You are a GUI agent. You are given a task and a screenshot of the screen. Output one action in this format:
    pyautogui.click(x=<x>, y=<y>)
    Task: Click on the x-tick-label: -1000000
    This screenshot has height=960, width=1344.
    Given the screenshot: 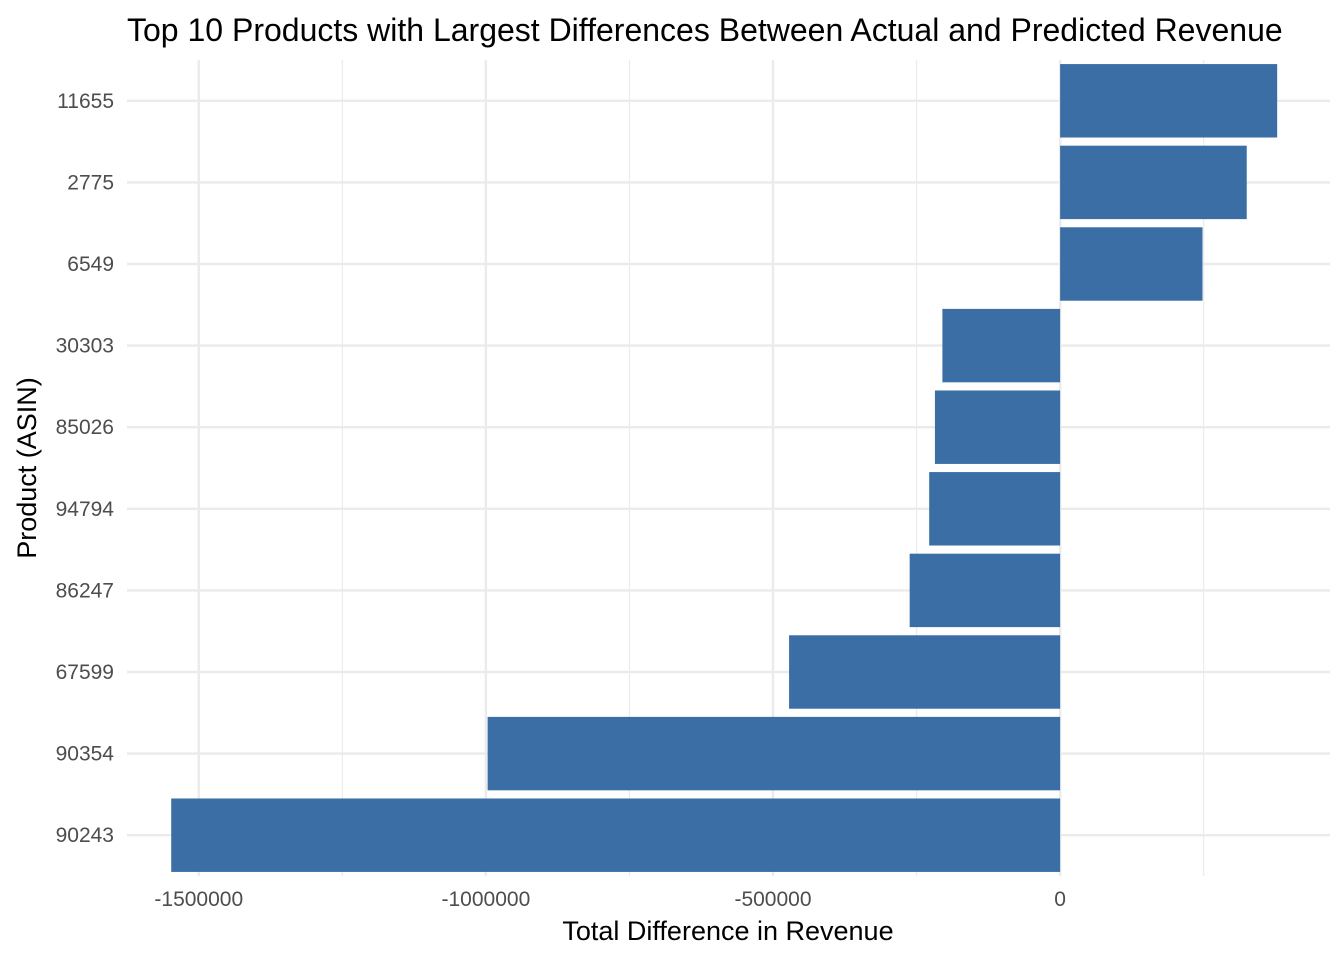 What is the action you would take?
    pyautogui.click(x=486, y=899)
    